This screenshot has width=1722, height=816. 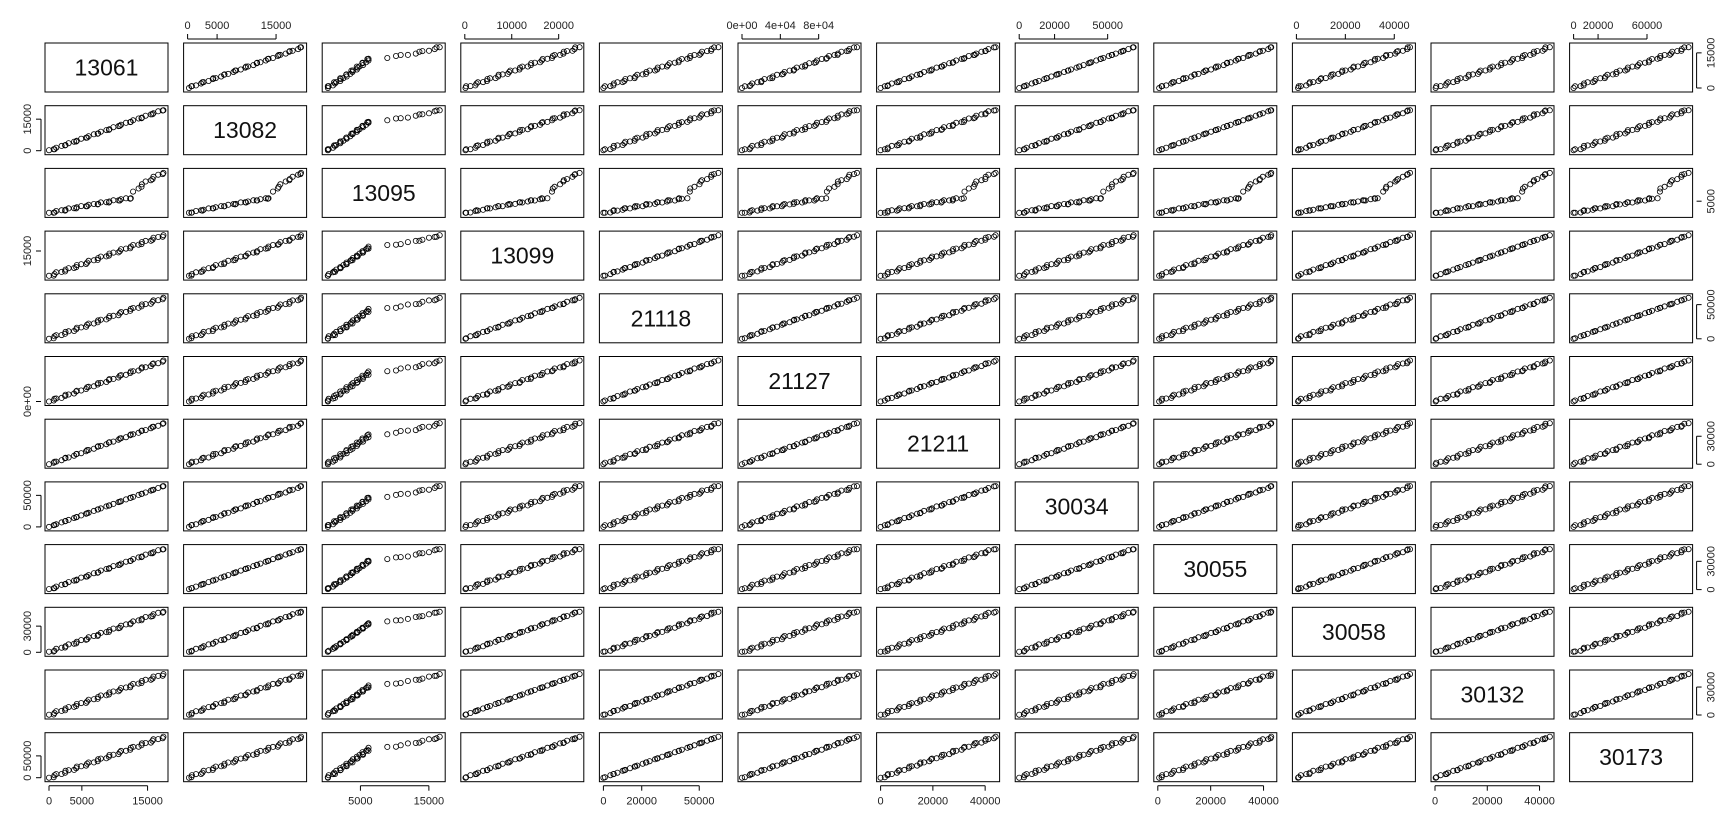 I want to click on panel-5-5: 21127, so click(x=799, y=381).